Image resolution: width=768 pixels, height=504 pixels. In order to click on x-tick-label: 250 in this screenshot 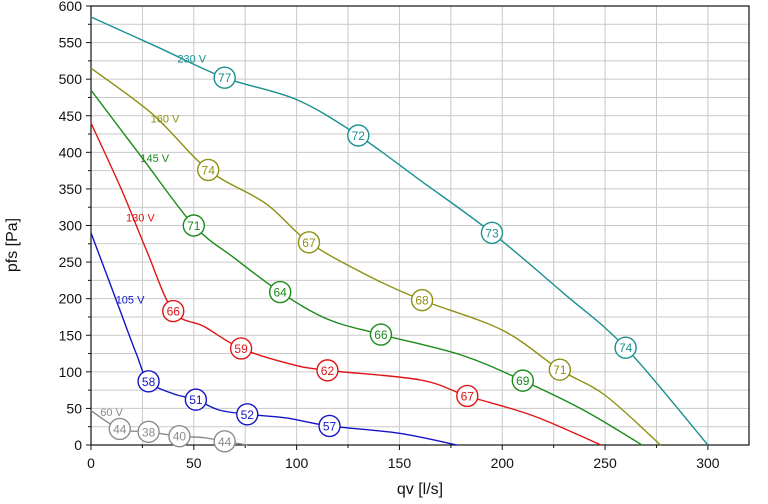, I will do `click(605, 463)`.